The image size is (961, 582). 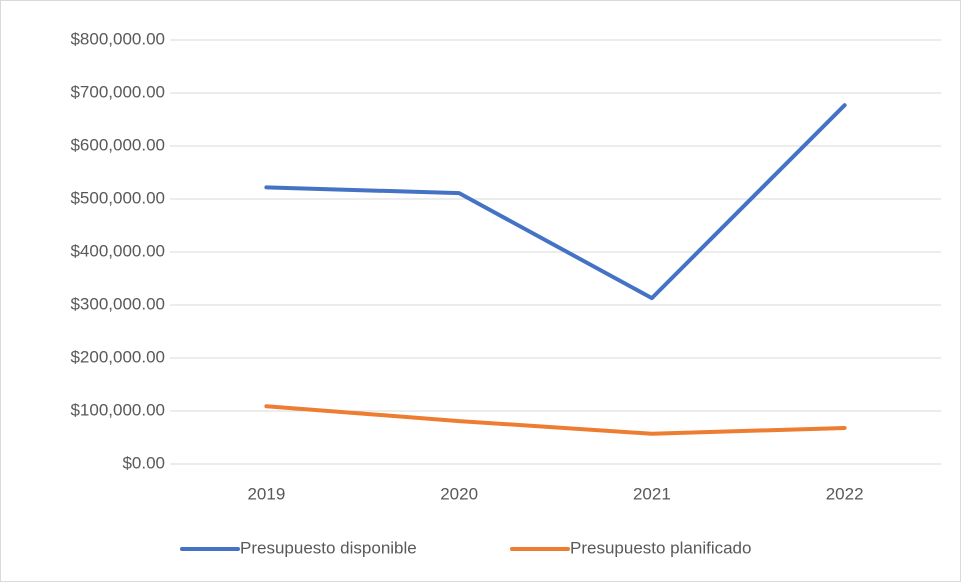 What do you see at coordinates (117, 303) in the screenshot?
I see `y-tick-label: $300,000.00` at bounding box center [117, 303].